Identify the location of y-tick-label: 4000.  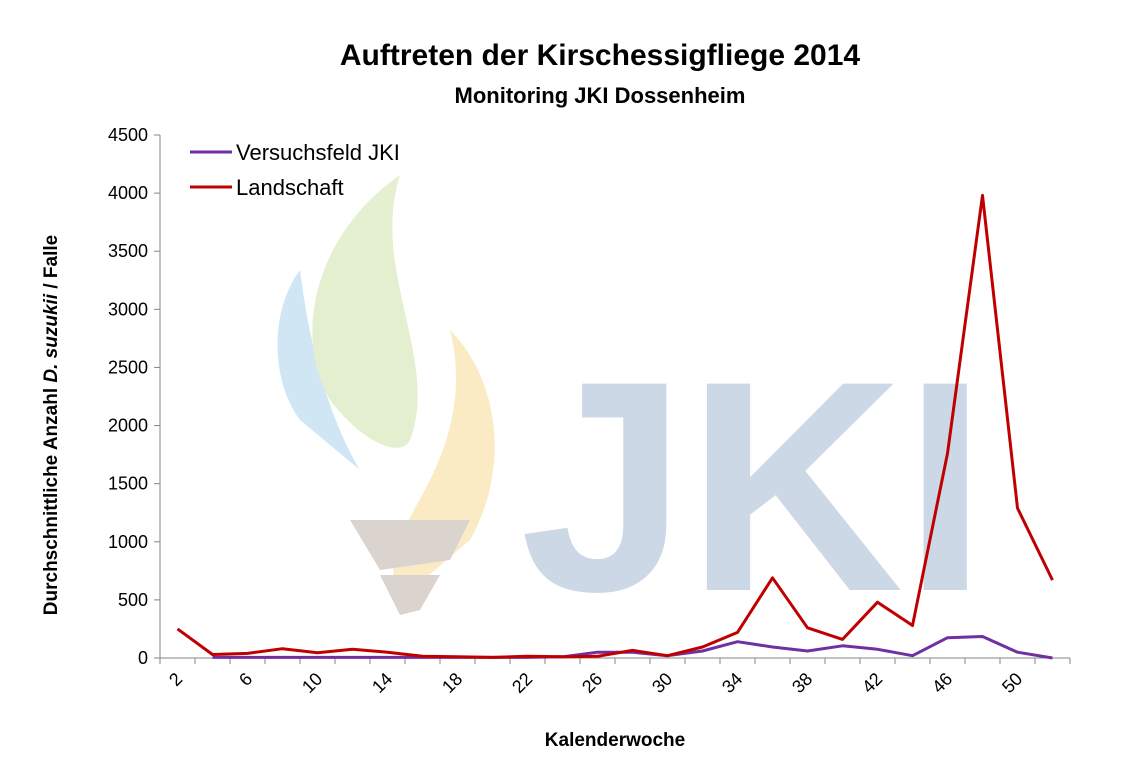
(128, 193).